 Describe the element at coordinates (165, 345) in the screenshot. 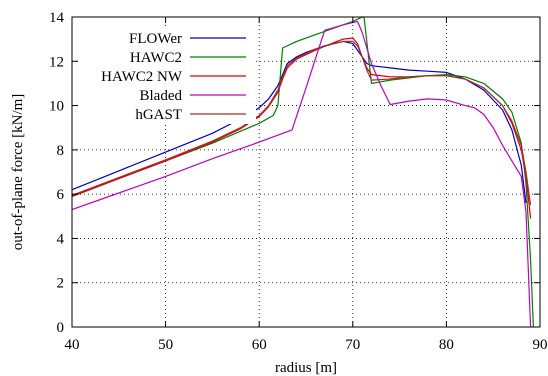

I see `x-tick-label: 50` at that location.